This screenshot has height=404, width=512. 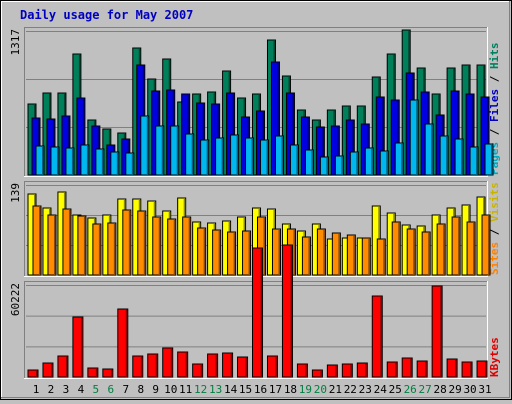 I want to click on panel-legend: Sites / Visits, so click(x=494, y=228).